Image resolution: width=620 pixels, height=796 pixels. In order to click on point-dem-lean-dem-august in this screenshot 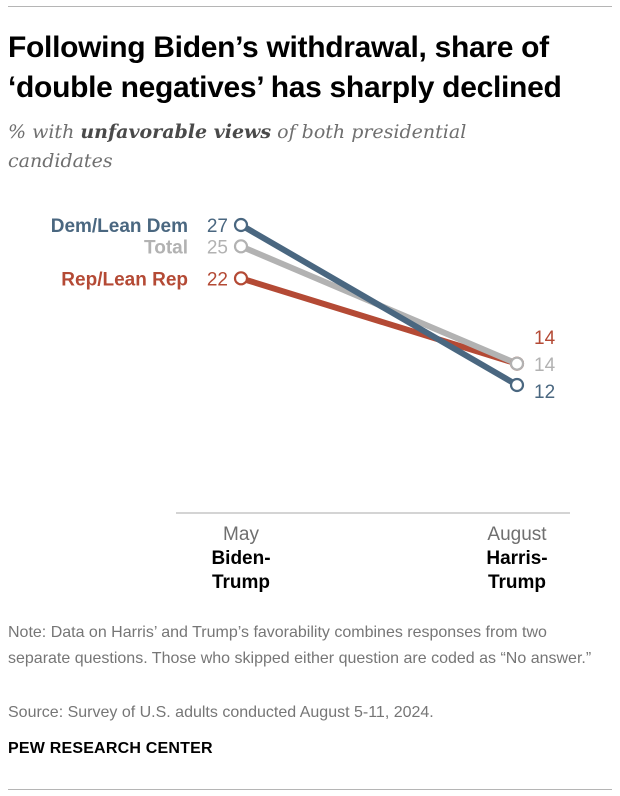, I will do `click(517, 385)`.